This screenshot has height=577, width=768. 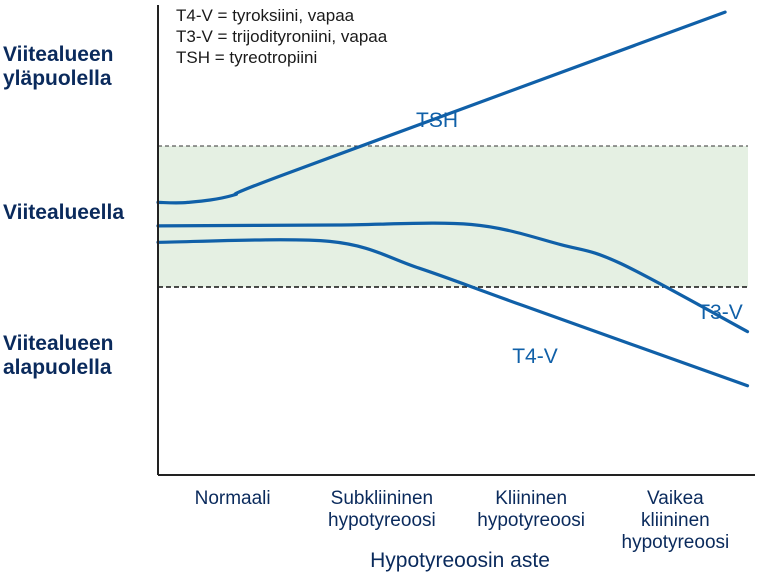 I want to click on series-label-tsh: TSH, so click(x=437, y=120).